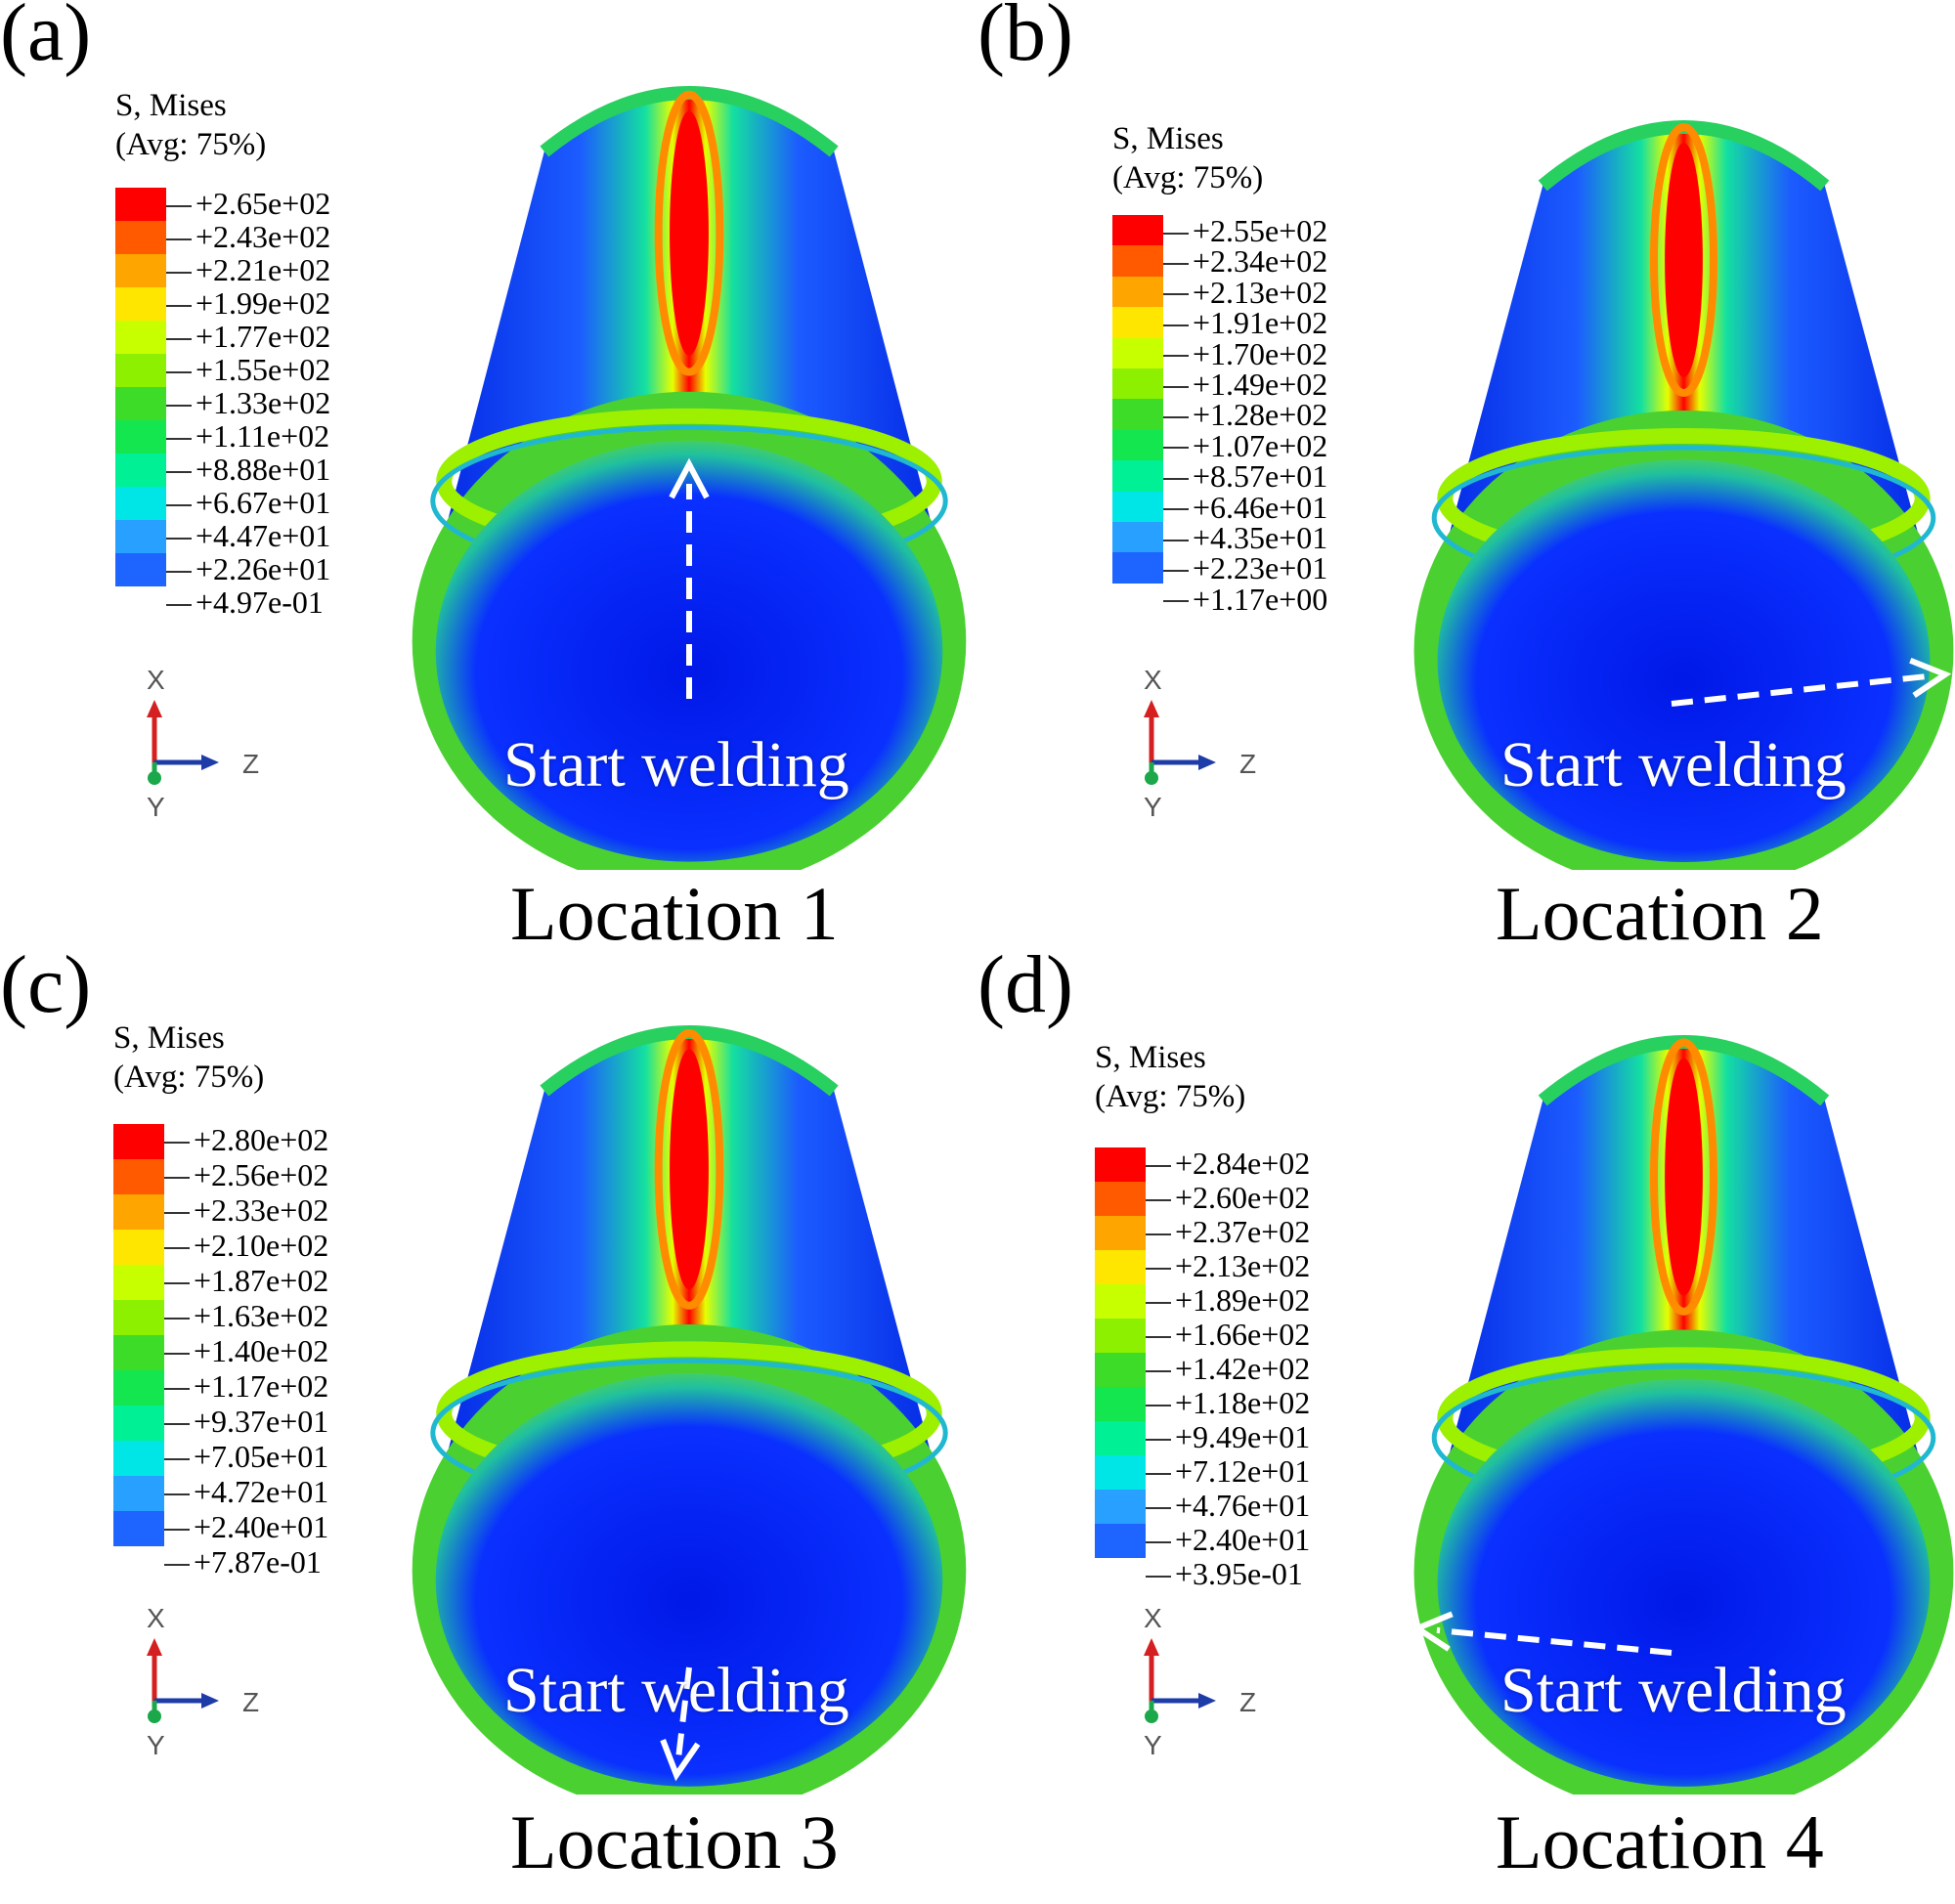  What do you see at coordinates (675, 1841) in the screenshot?
I see `location-label: Location 3` at bounding box center [675, 1841].